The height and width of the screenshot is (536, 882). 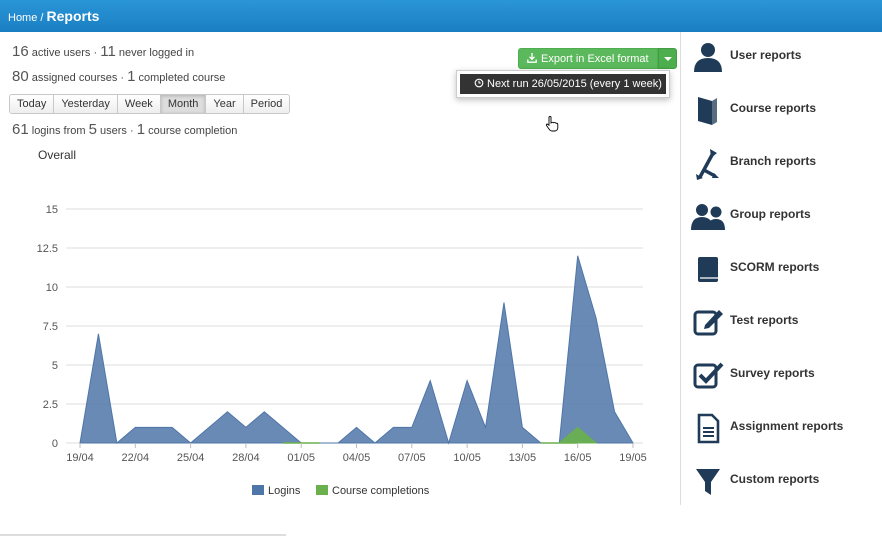 What do you see at coordinates (225, 104) in the screenshot?
I see `range-button-year: Year` at bounding box center [225, 104].